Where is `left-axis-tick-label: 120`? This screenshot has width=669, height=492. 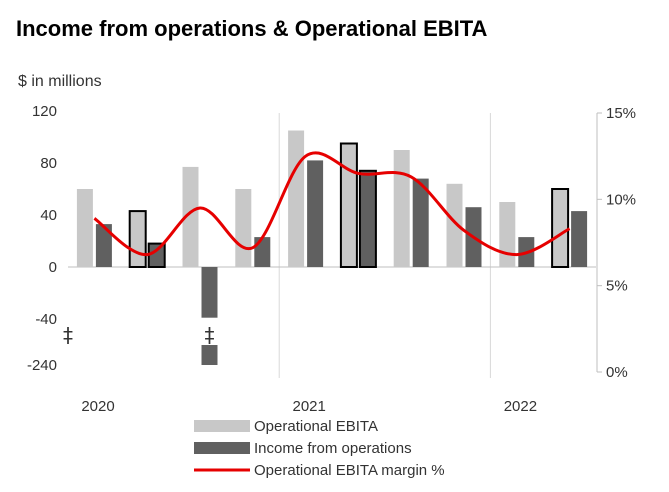 left-axis-tick-label: 120 is located at coordinates (44, 111).